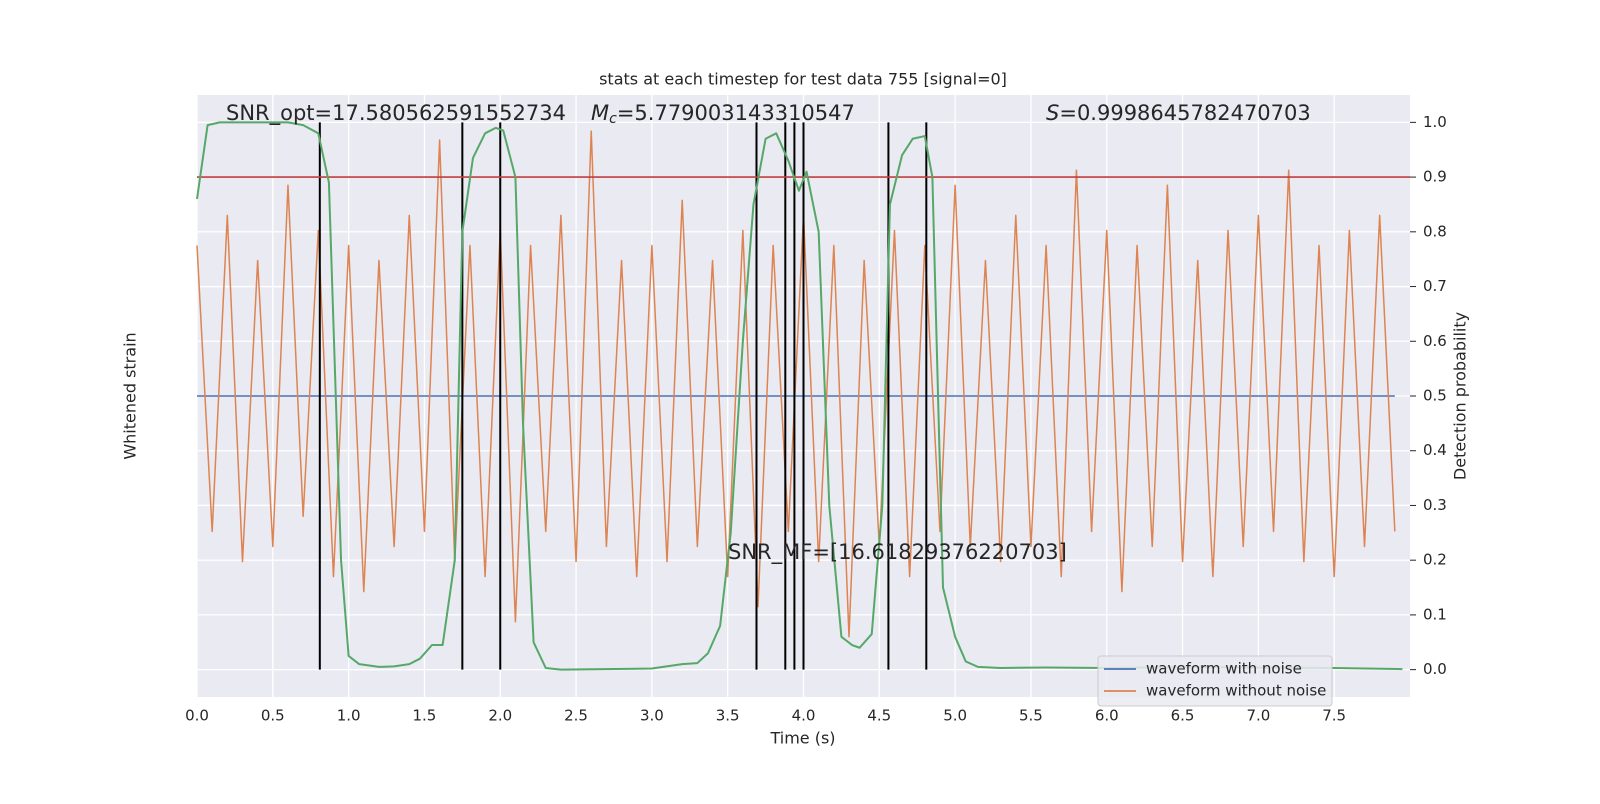 Image resolution: width=1600 pixels, height=804 pixels. What do you see at coordinates (1435, 341) in the screenshot?
I see `y2-tick-label: 0.6` at bounding box center [1435, 341].